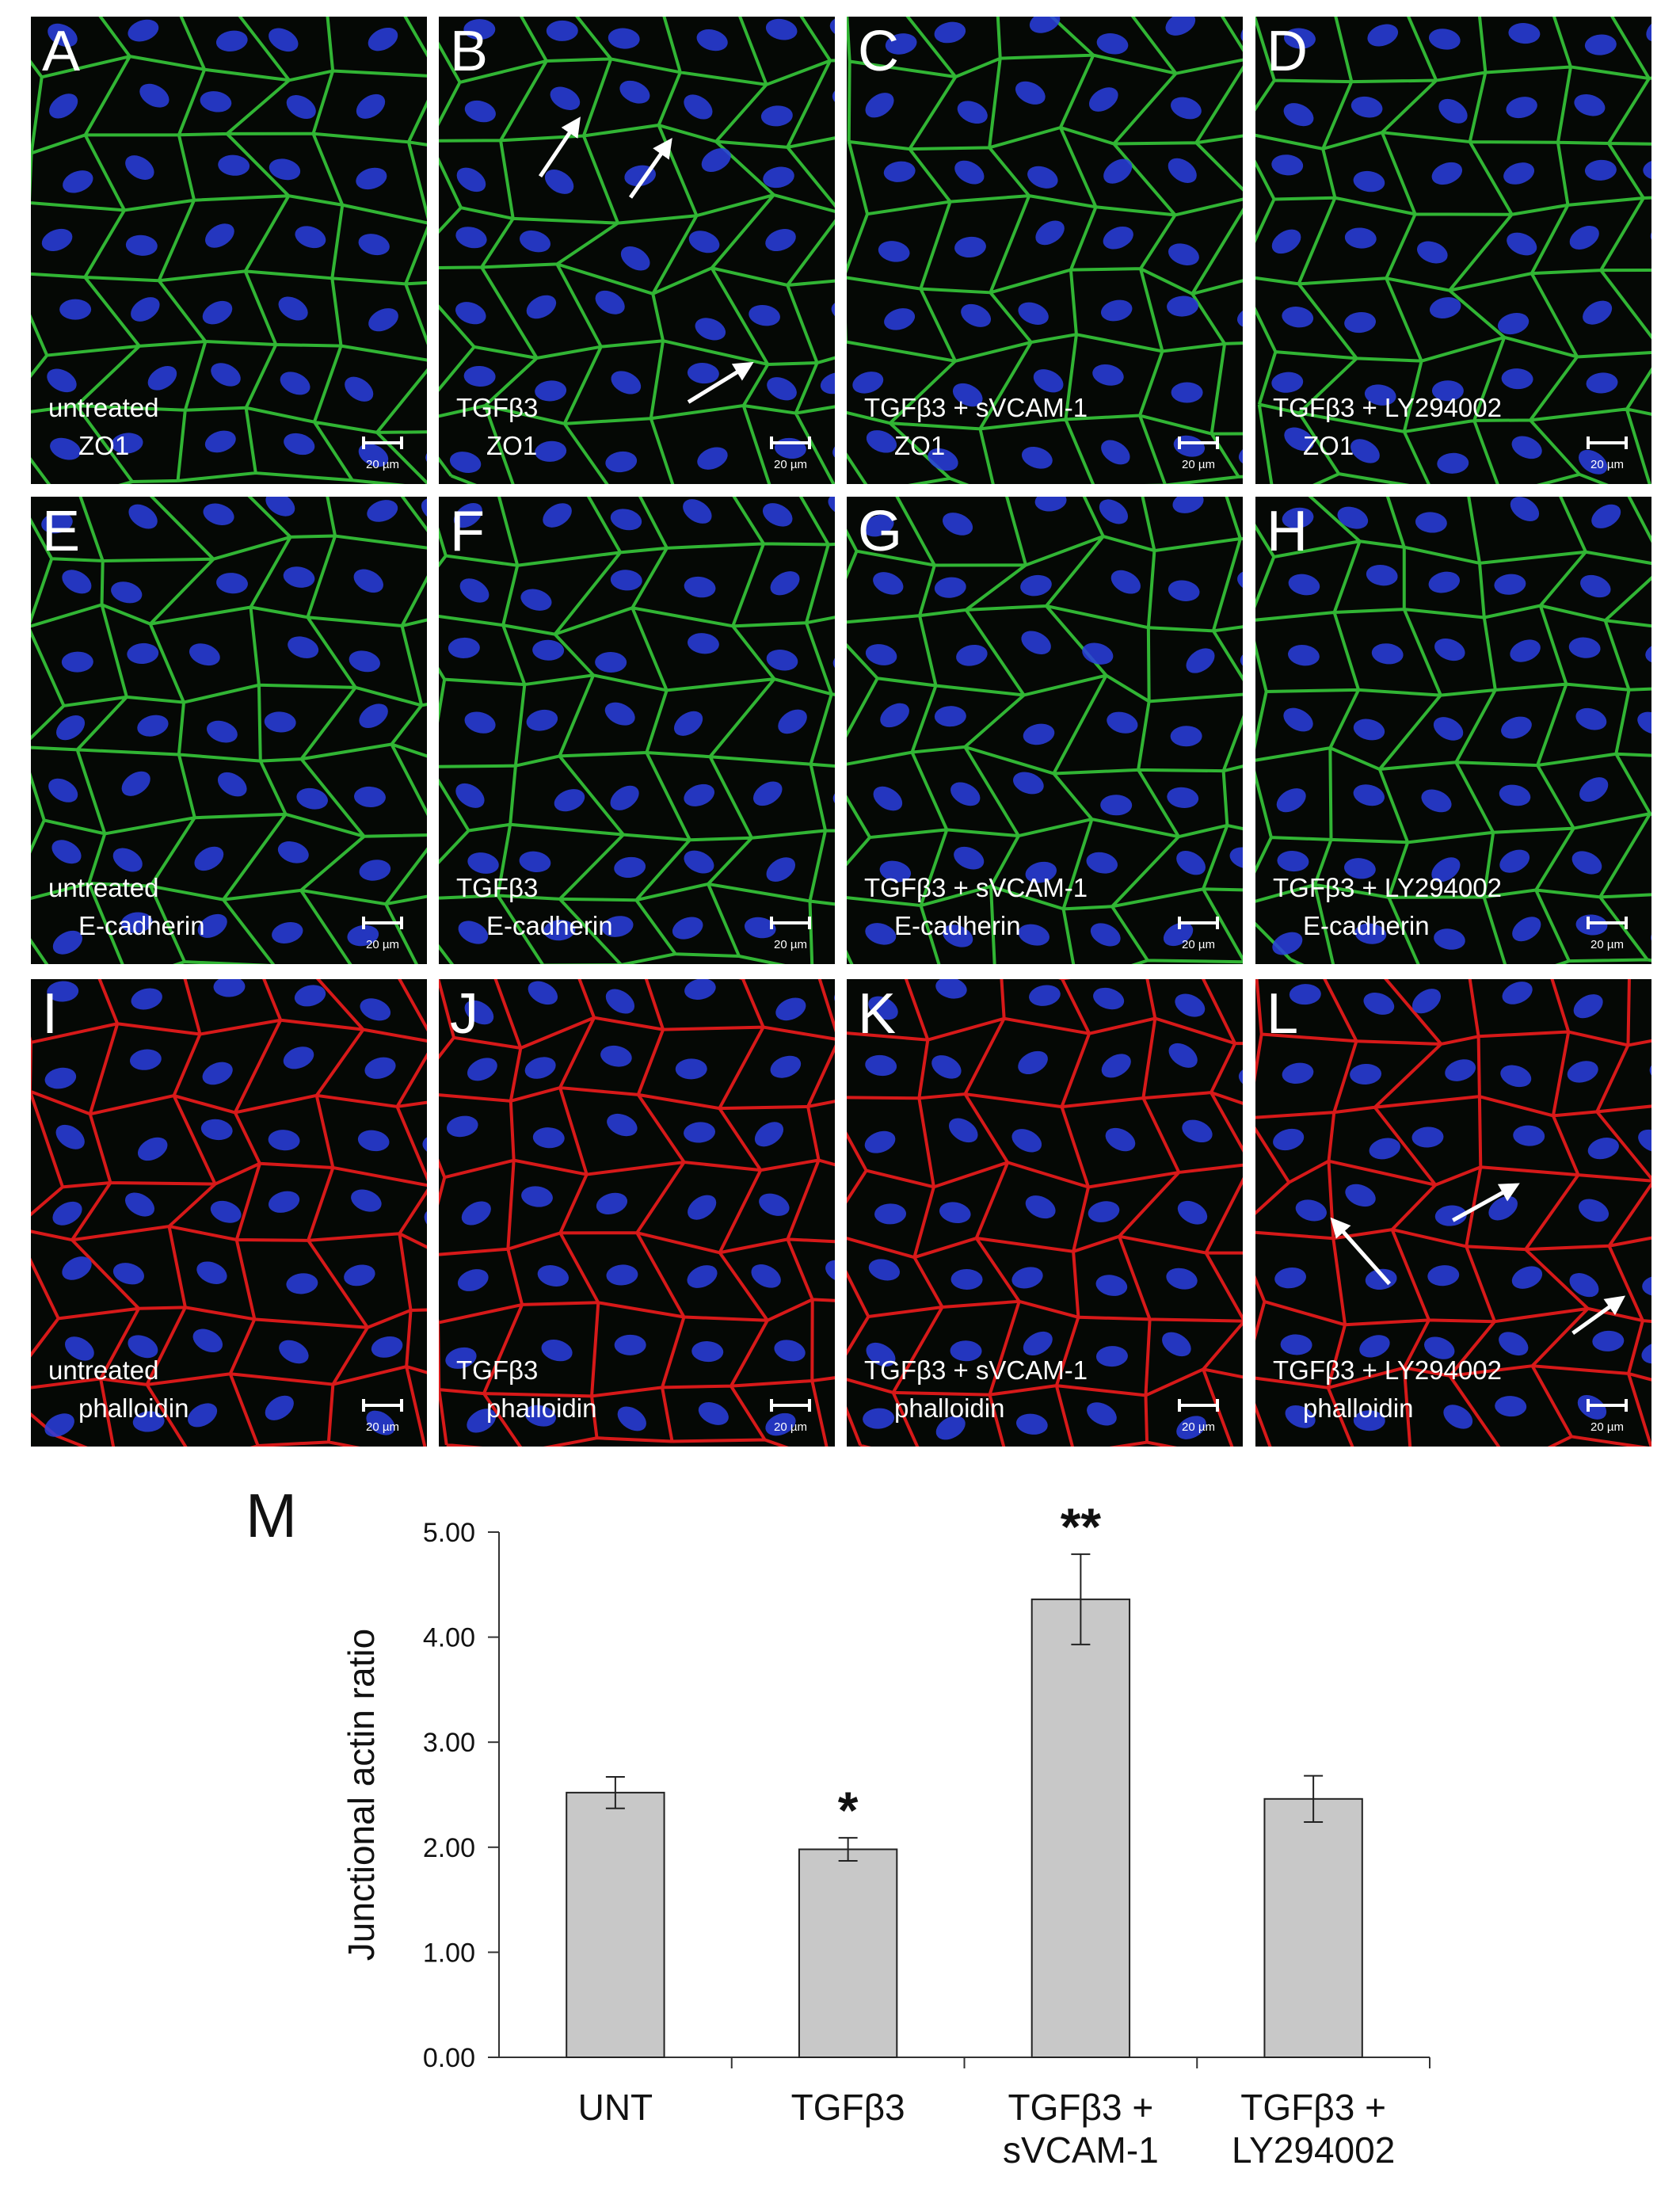  Describe the element at coordinates (848, 1849) in the screenshot. I see `error-bar` at that location.